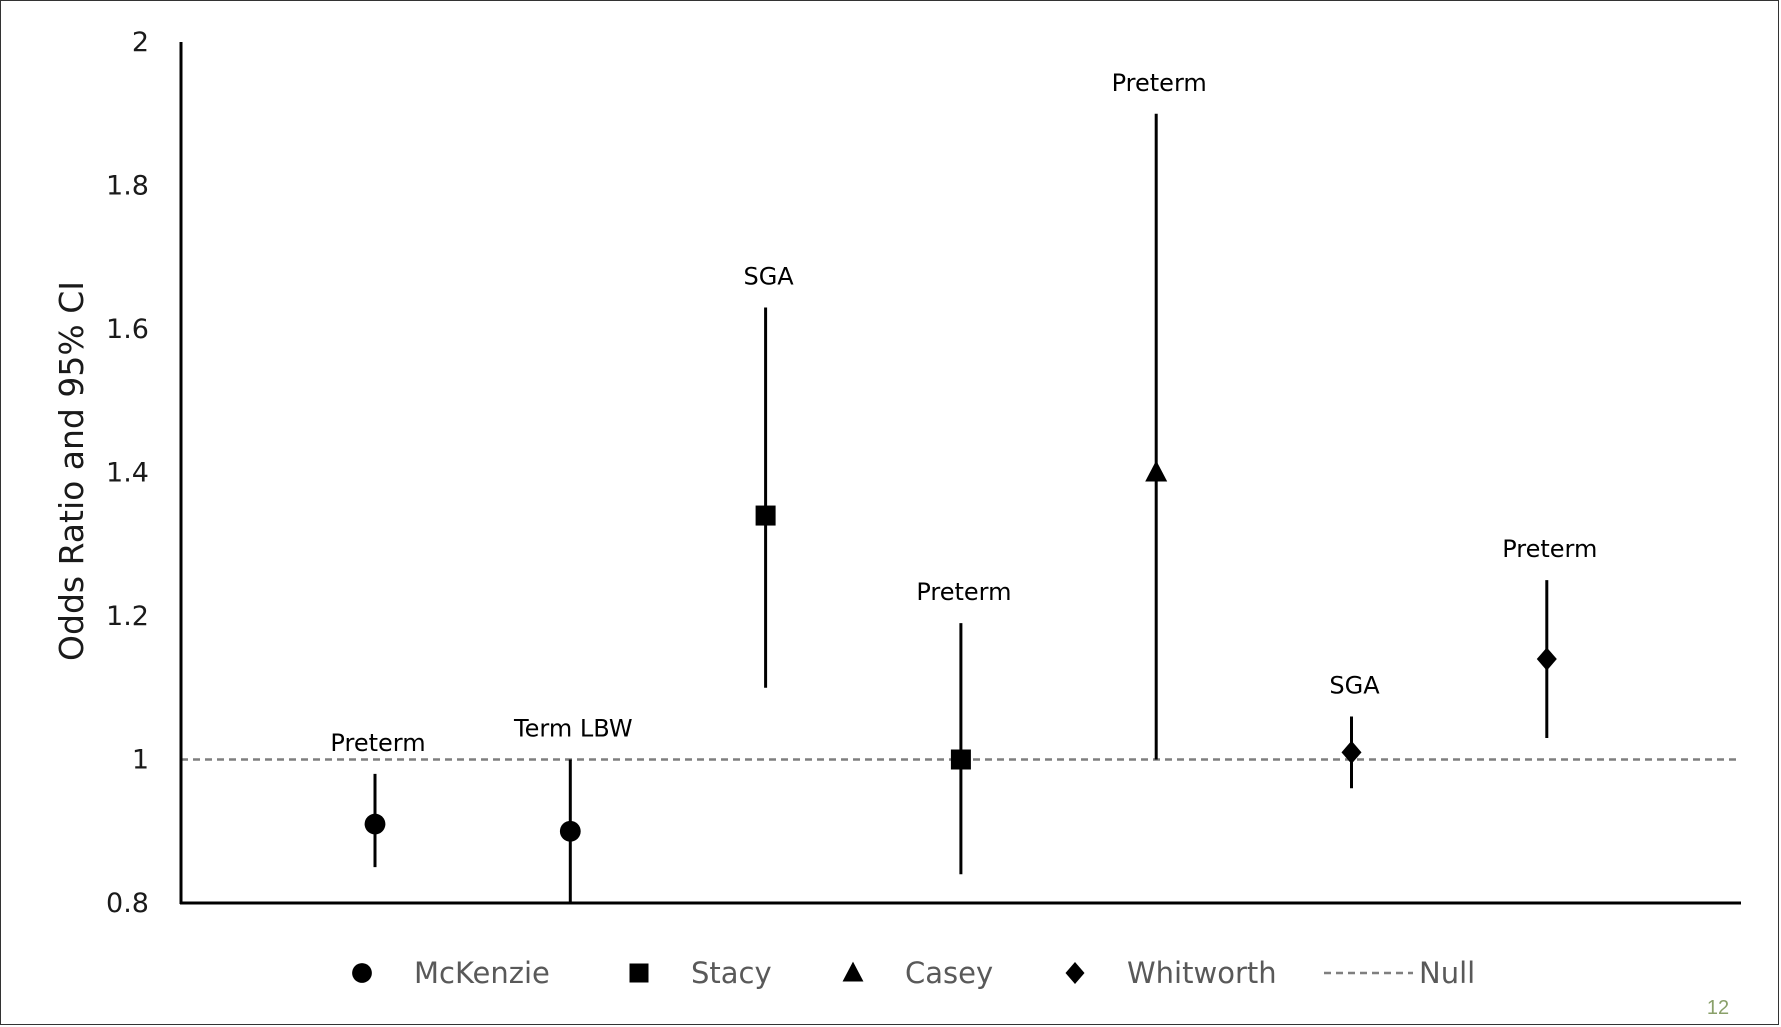 The height and width of the screenshot is (1027, 1781). What do you see at coordinates (1718, 1008) in the screenshot?
I see `page-number: 12` at bounding box center [1718, 1008].